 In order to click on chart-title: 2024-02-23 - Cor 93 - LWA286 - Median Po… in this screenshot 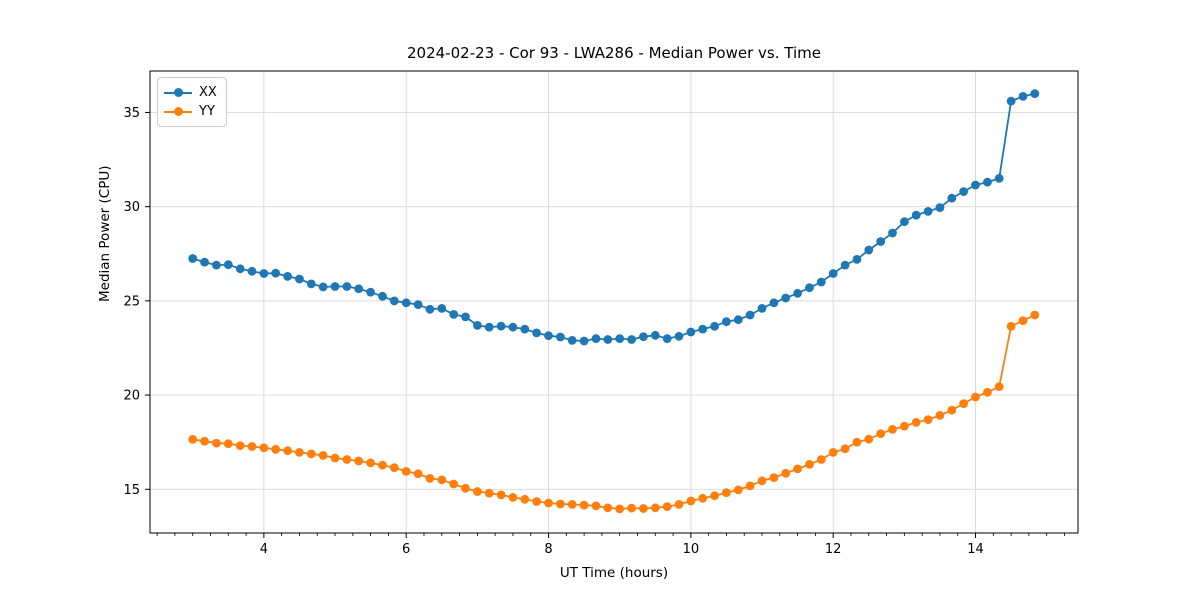, I will do `click(614, 53)`.